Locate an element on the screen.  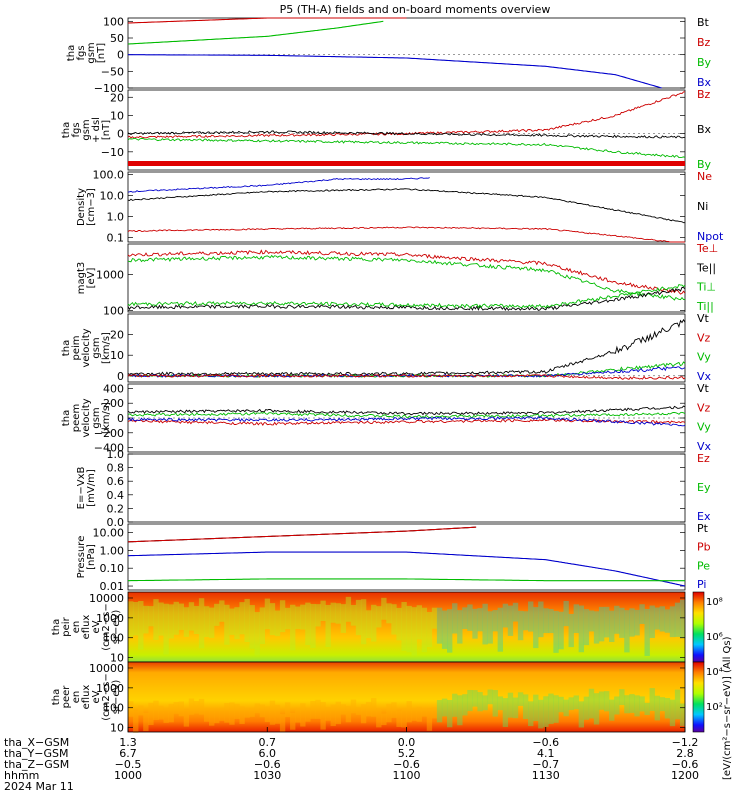
y-axis-label-line: eV is located at coordinates (96, 696).